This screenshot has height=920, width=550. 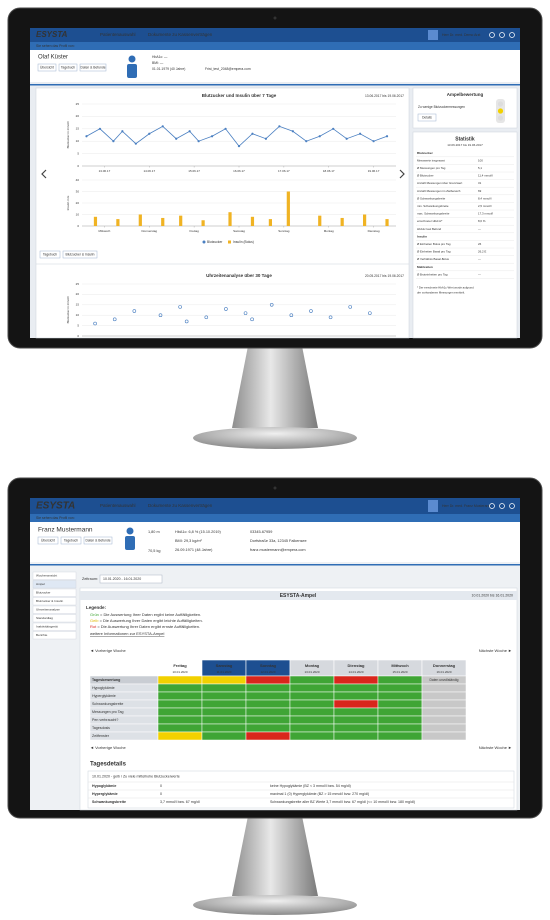 I want to click on stat-value: 5,1, so click(x=480, y=168).